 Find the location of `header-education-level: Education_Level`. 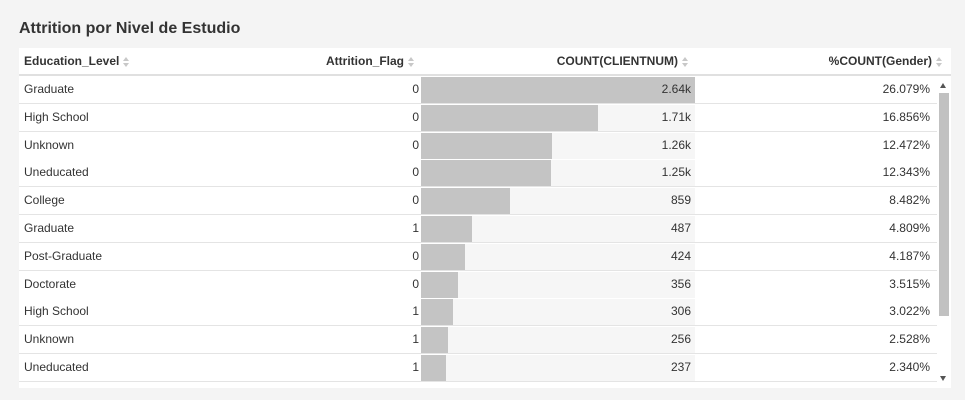

header-education-level: Education_Level is located at coordinates (77, 61).